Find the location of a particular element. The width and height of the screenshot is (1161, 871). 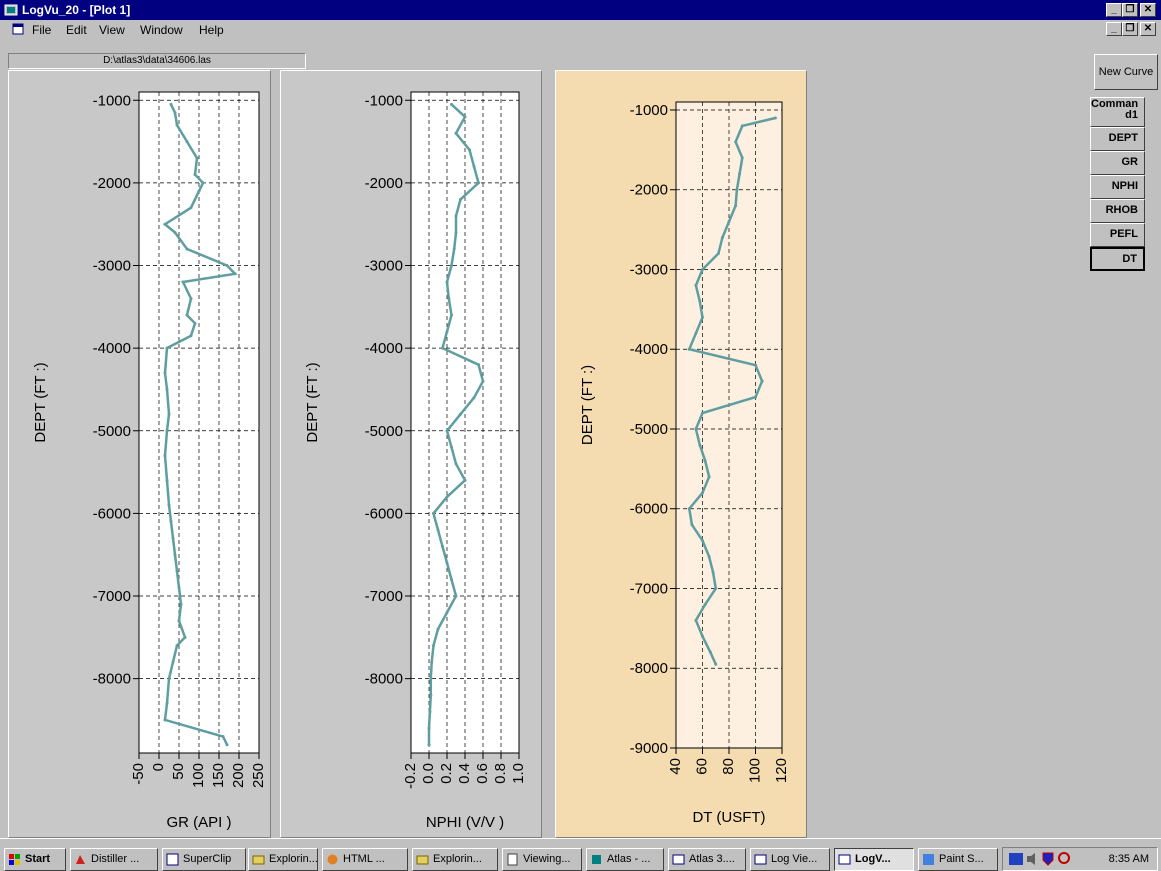

menu-view: View is located at coordinates (112, 30).